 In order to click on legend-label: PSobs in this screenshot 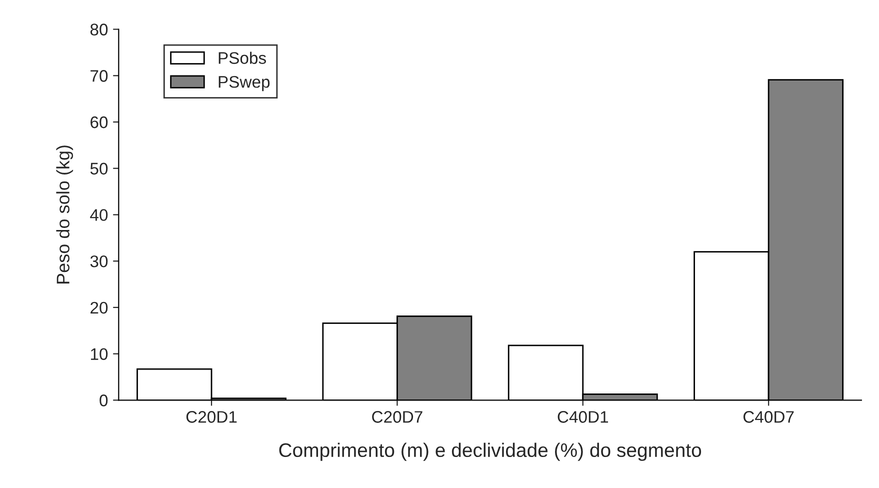, I will do `click(242, 58)`.